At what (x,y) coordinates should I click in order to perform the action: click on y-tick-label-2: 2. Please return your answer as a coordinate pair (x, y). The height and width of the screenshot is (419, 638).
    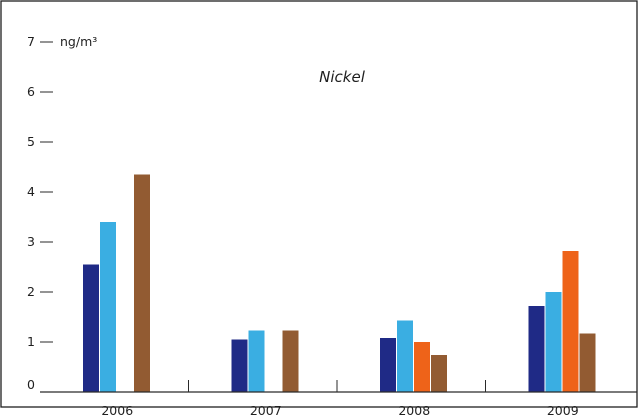
    Looking at the image, I should click on (31, 291).